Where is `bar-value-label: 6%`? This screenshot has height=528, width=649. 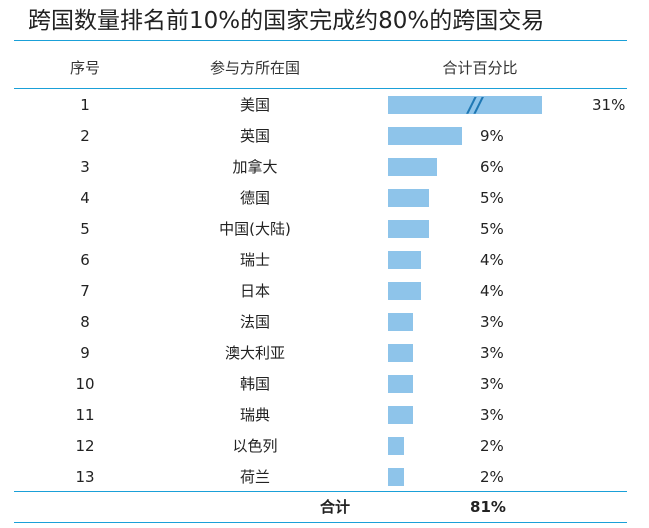
bar-value-label: 6% is located at coordinates (492, 167).